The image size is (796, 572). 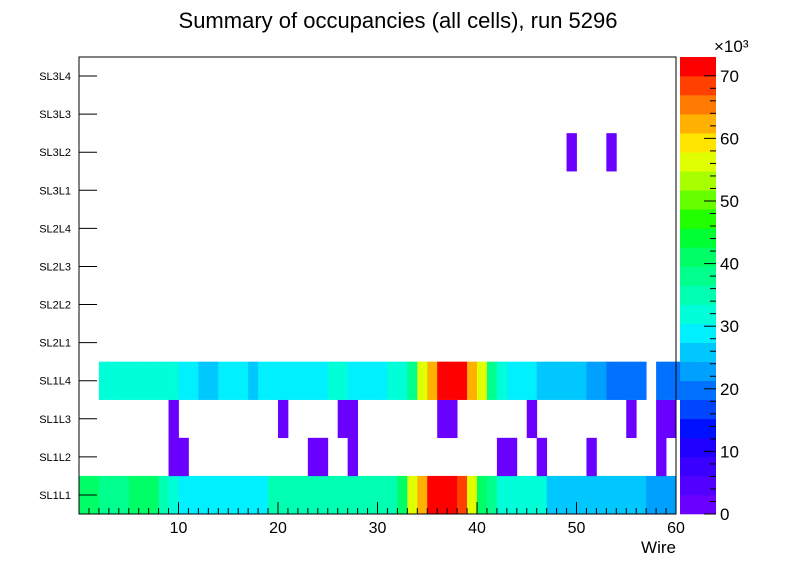 I want to click on y-tick-label: SL3L4, so click(x=55, y=77).